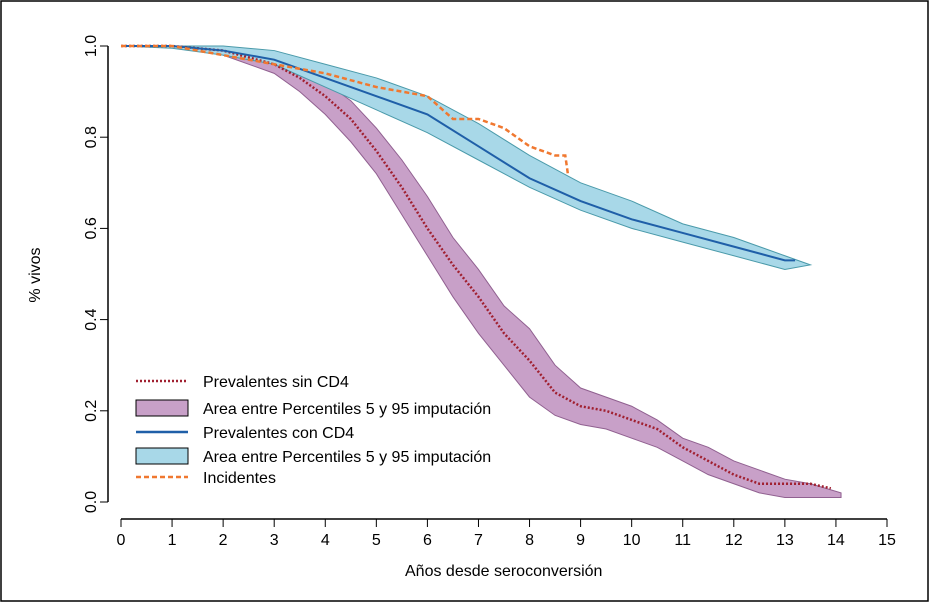 This screenshot has height=602, width=929. I want to click on y-tick-label: 0.4, so click(91, 319).